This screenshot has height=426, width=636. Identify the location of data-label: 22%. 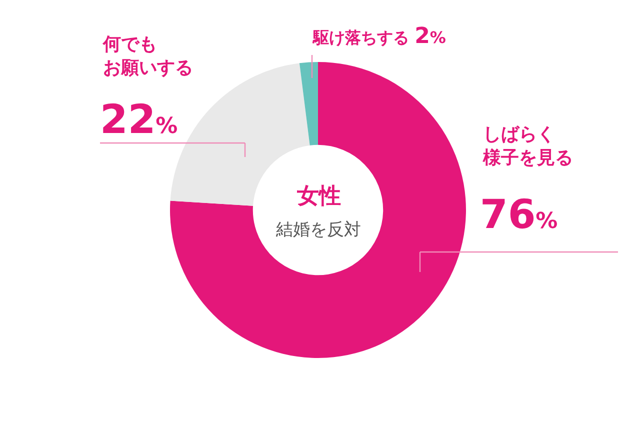
(139, 120).